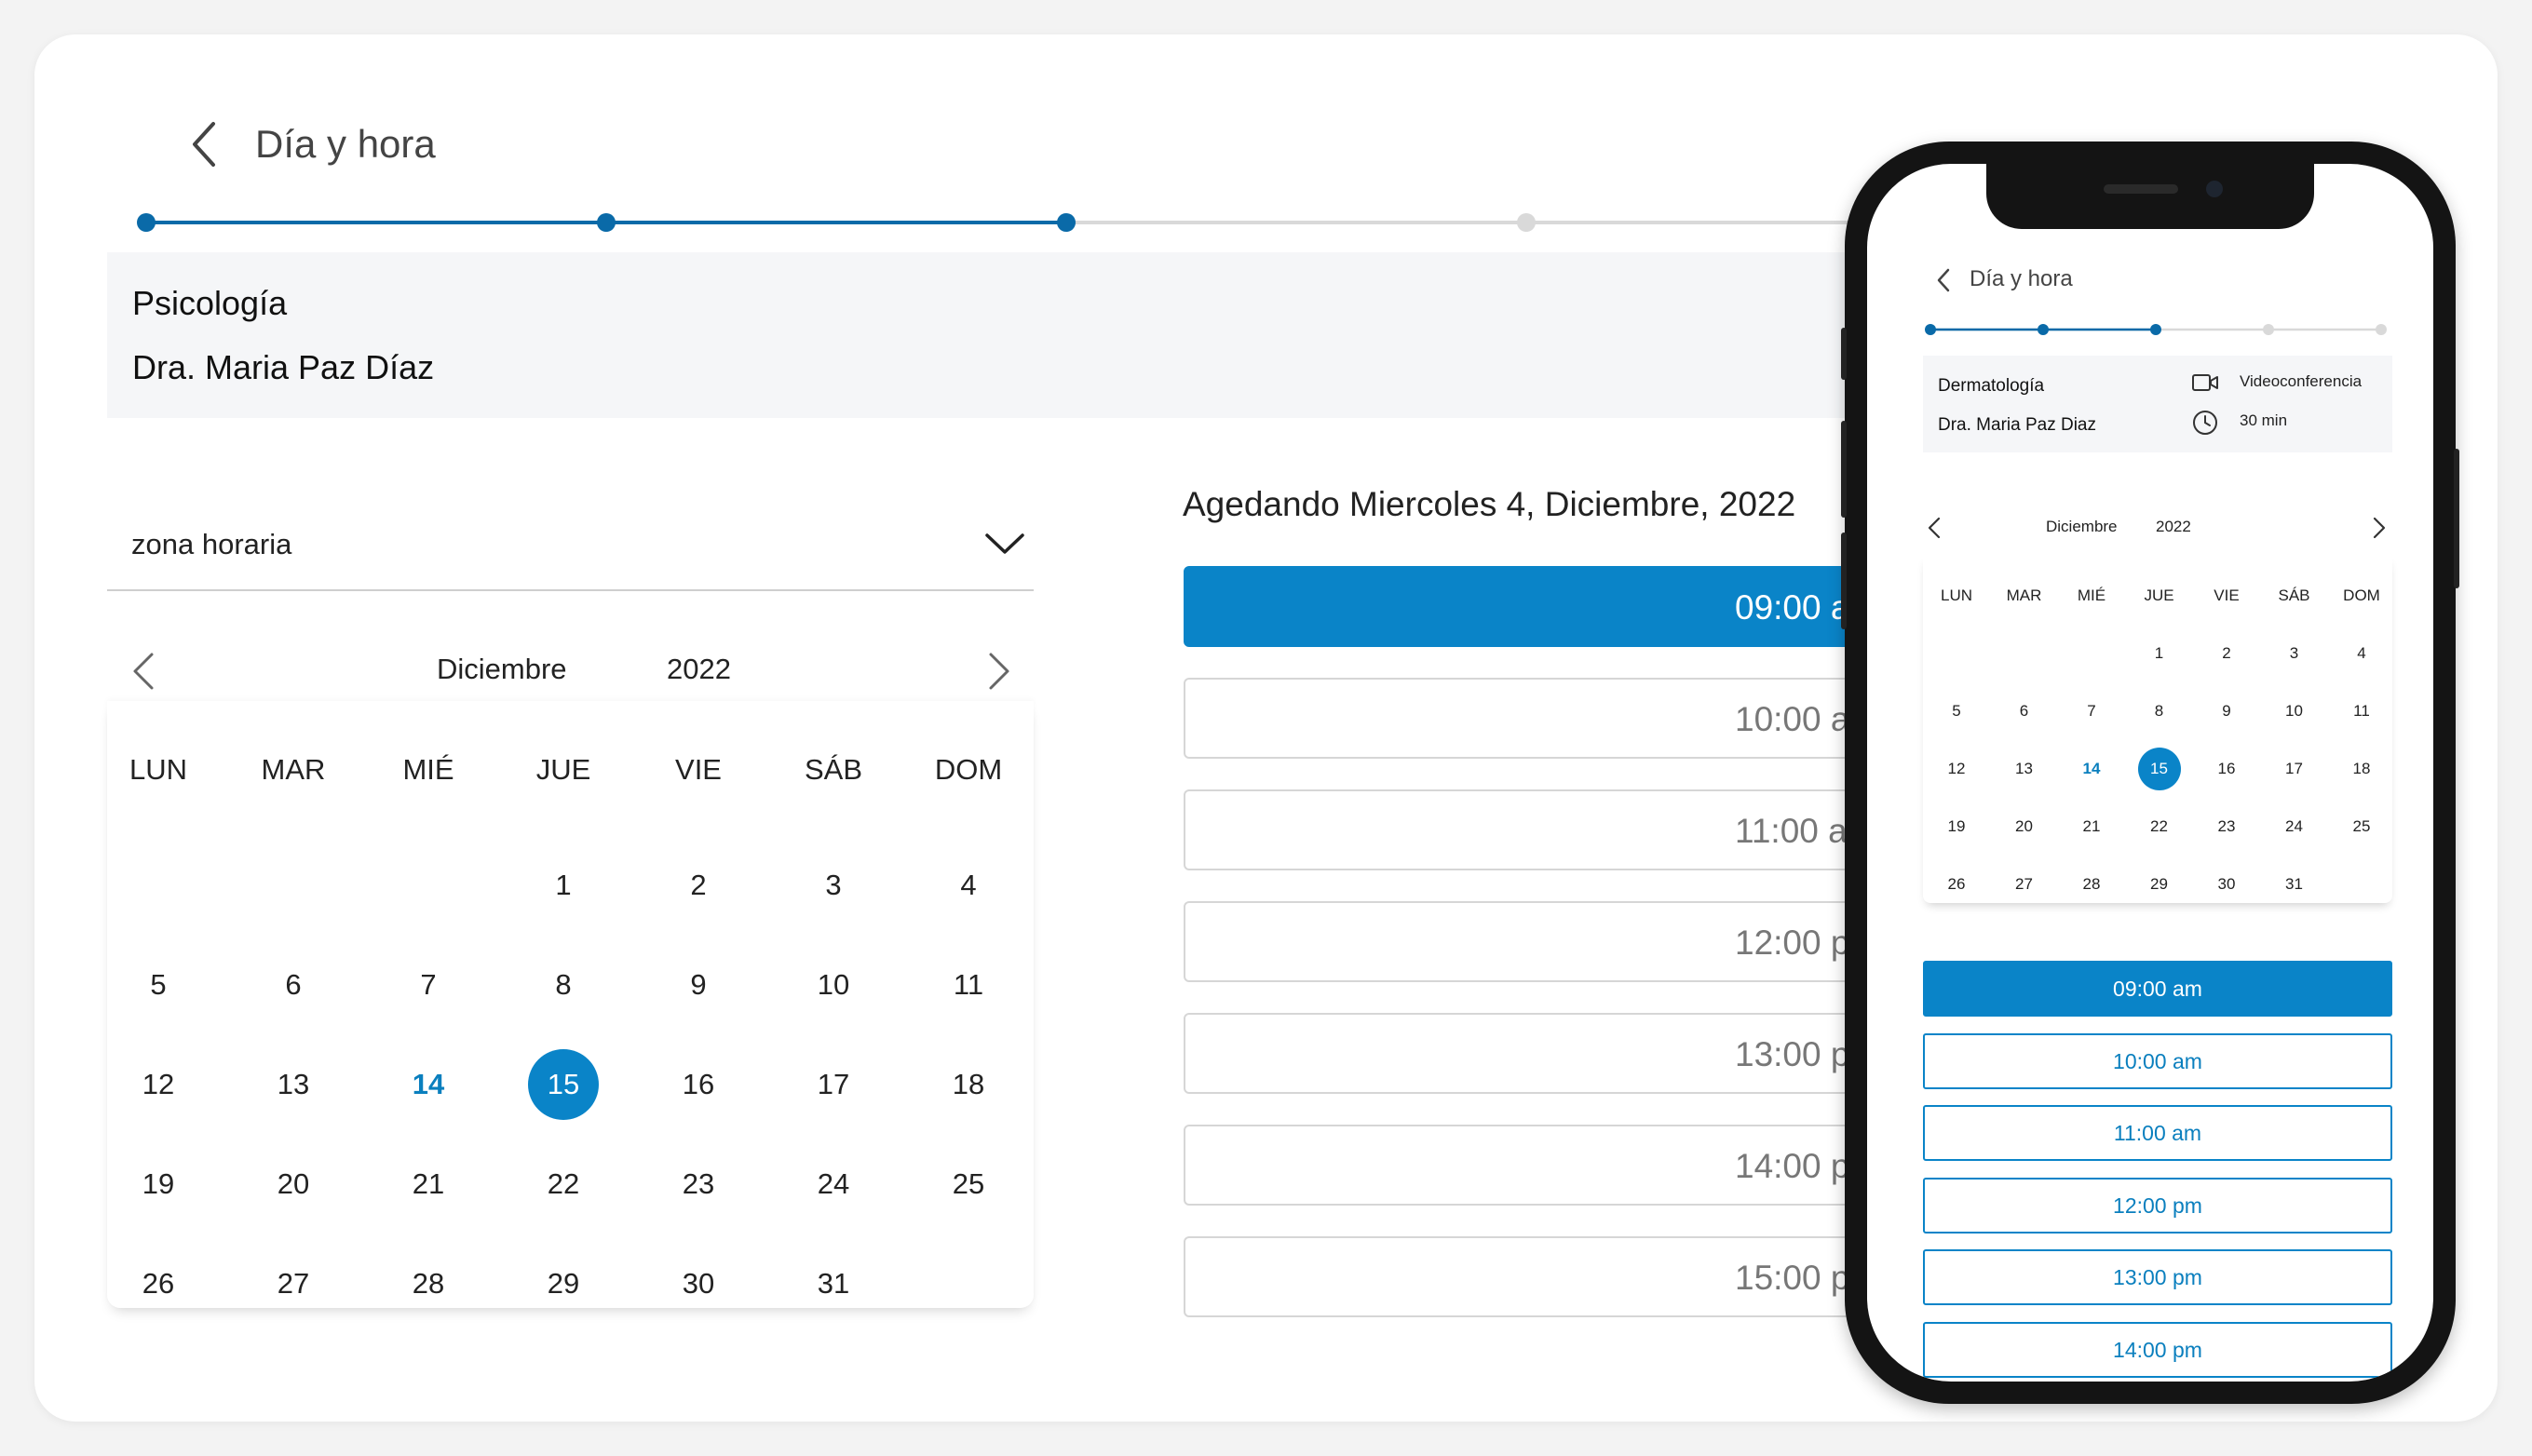 This screenshot has height=1456, width=2532. I want to click on selected-day-highlight, so click(2159, 769).